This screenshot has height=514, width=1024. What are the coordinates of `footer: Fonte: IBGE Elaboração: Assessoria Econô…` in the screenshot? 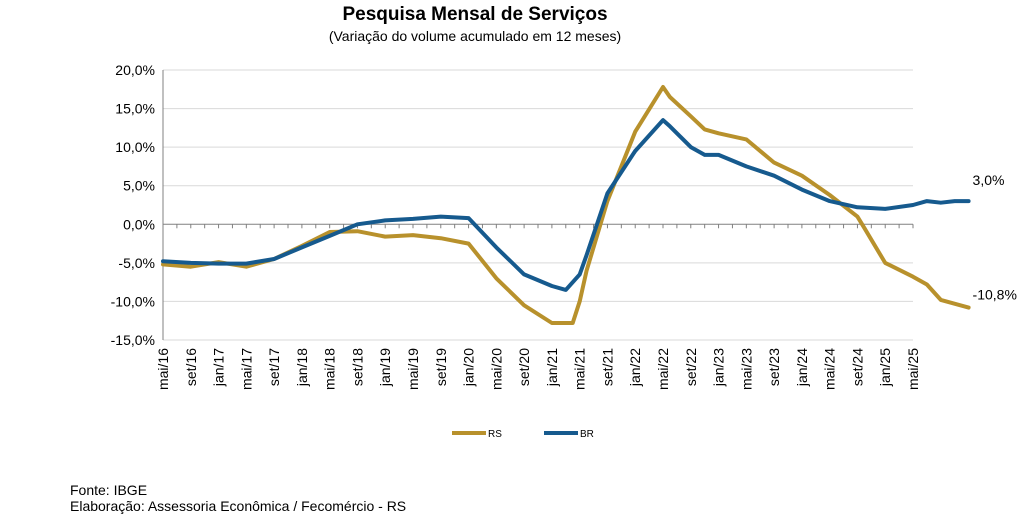 It's located at (238, 498).